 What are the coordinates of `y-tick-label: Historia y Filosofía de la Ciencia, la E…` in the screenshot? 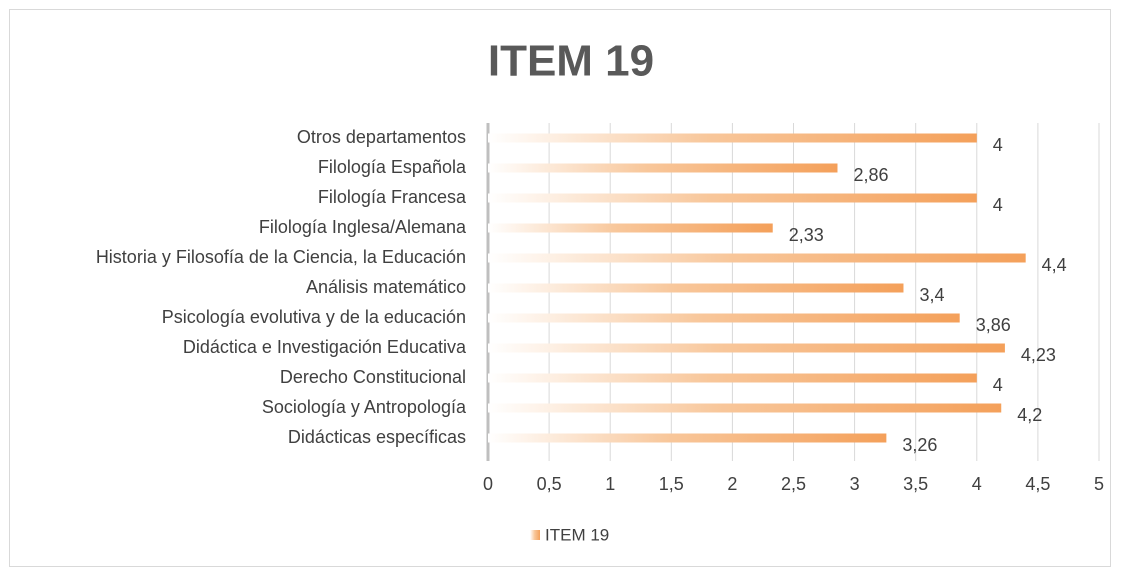 It's located at (281, 257).